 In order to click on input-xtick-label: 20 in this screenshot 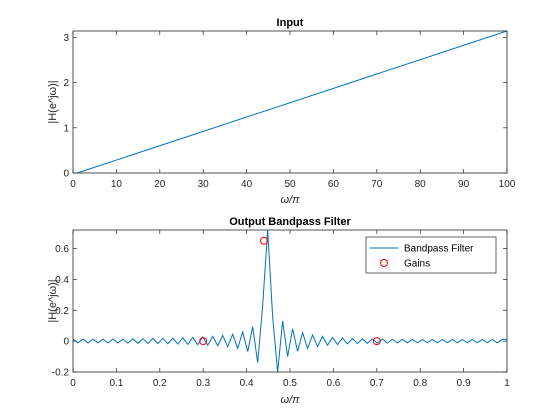, I will do `click(160, 184)`.